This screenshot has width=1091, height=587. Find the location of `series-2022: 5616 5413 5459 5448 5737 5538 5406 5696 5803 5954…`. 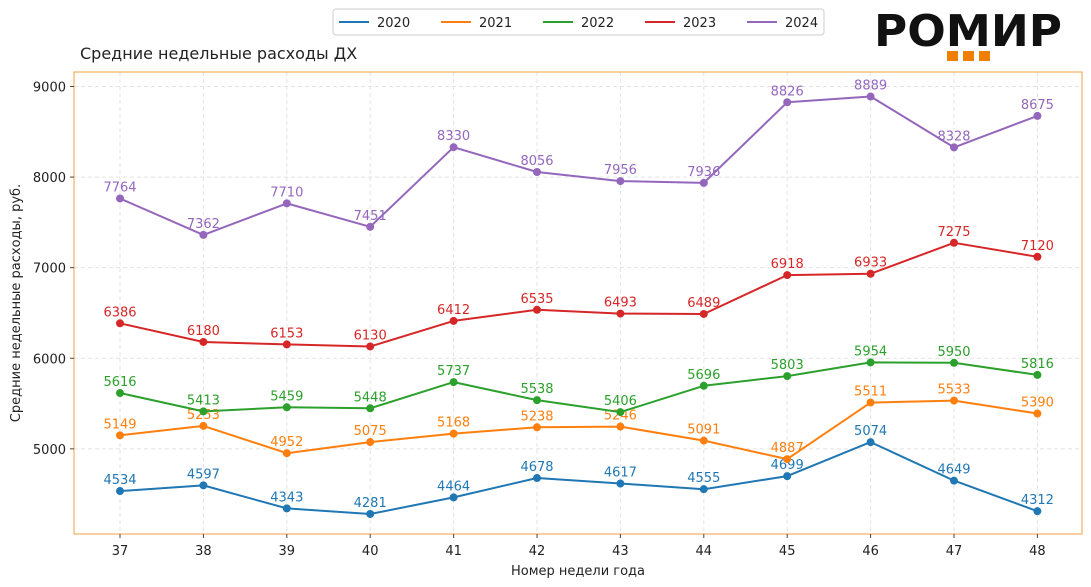

series-2022: 5616 5413 5459 5448 5737 5538 5406 5696 5803 5954… is located at coordinates (578, 380).